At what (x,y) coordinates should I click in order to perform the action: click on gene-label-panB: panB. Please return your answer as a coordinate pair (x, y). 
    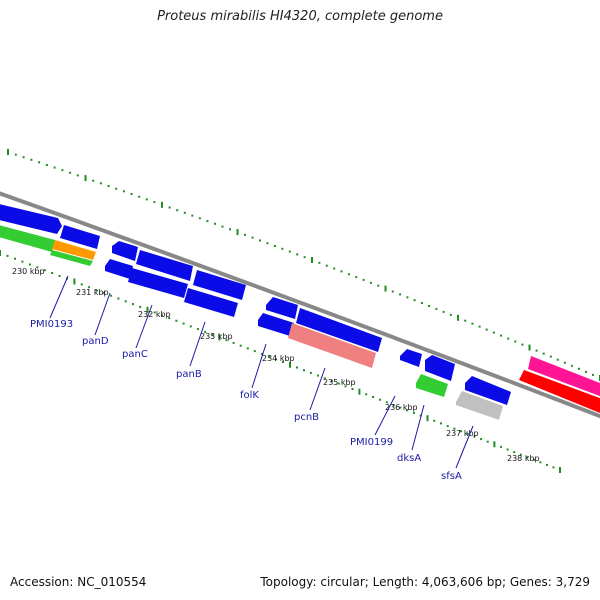
    Looking at the image, I should click on (189, 374).